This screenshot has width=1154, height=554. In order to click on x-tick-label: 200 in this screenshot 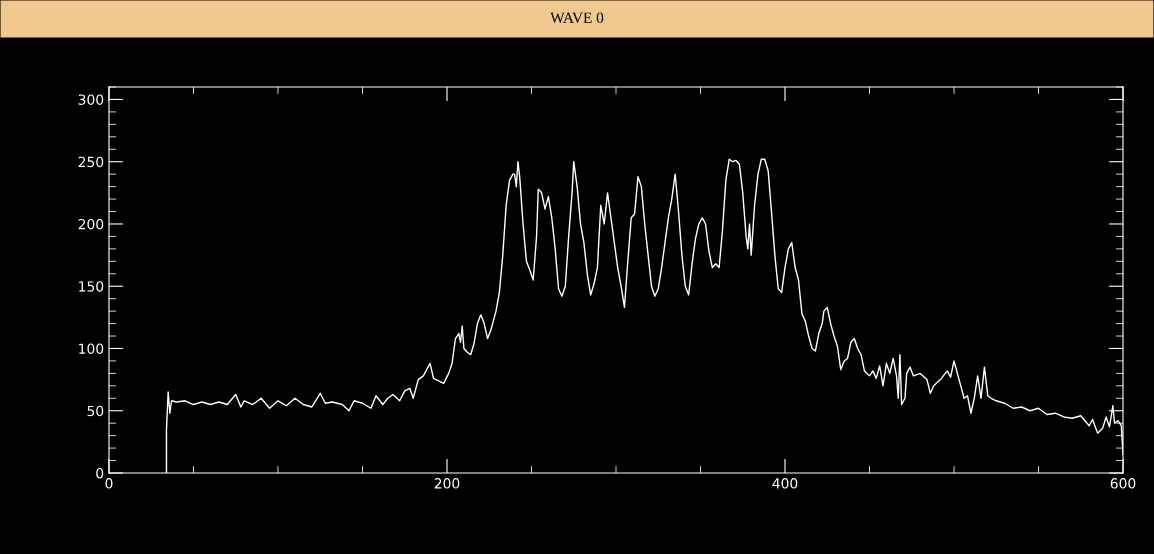, I will do `click(447, 483)`.